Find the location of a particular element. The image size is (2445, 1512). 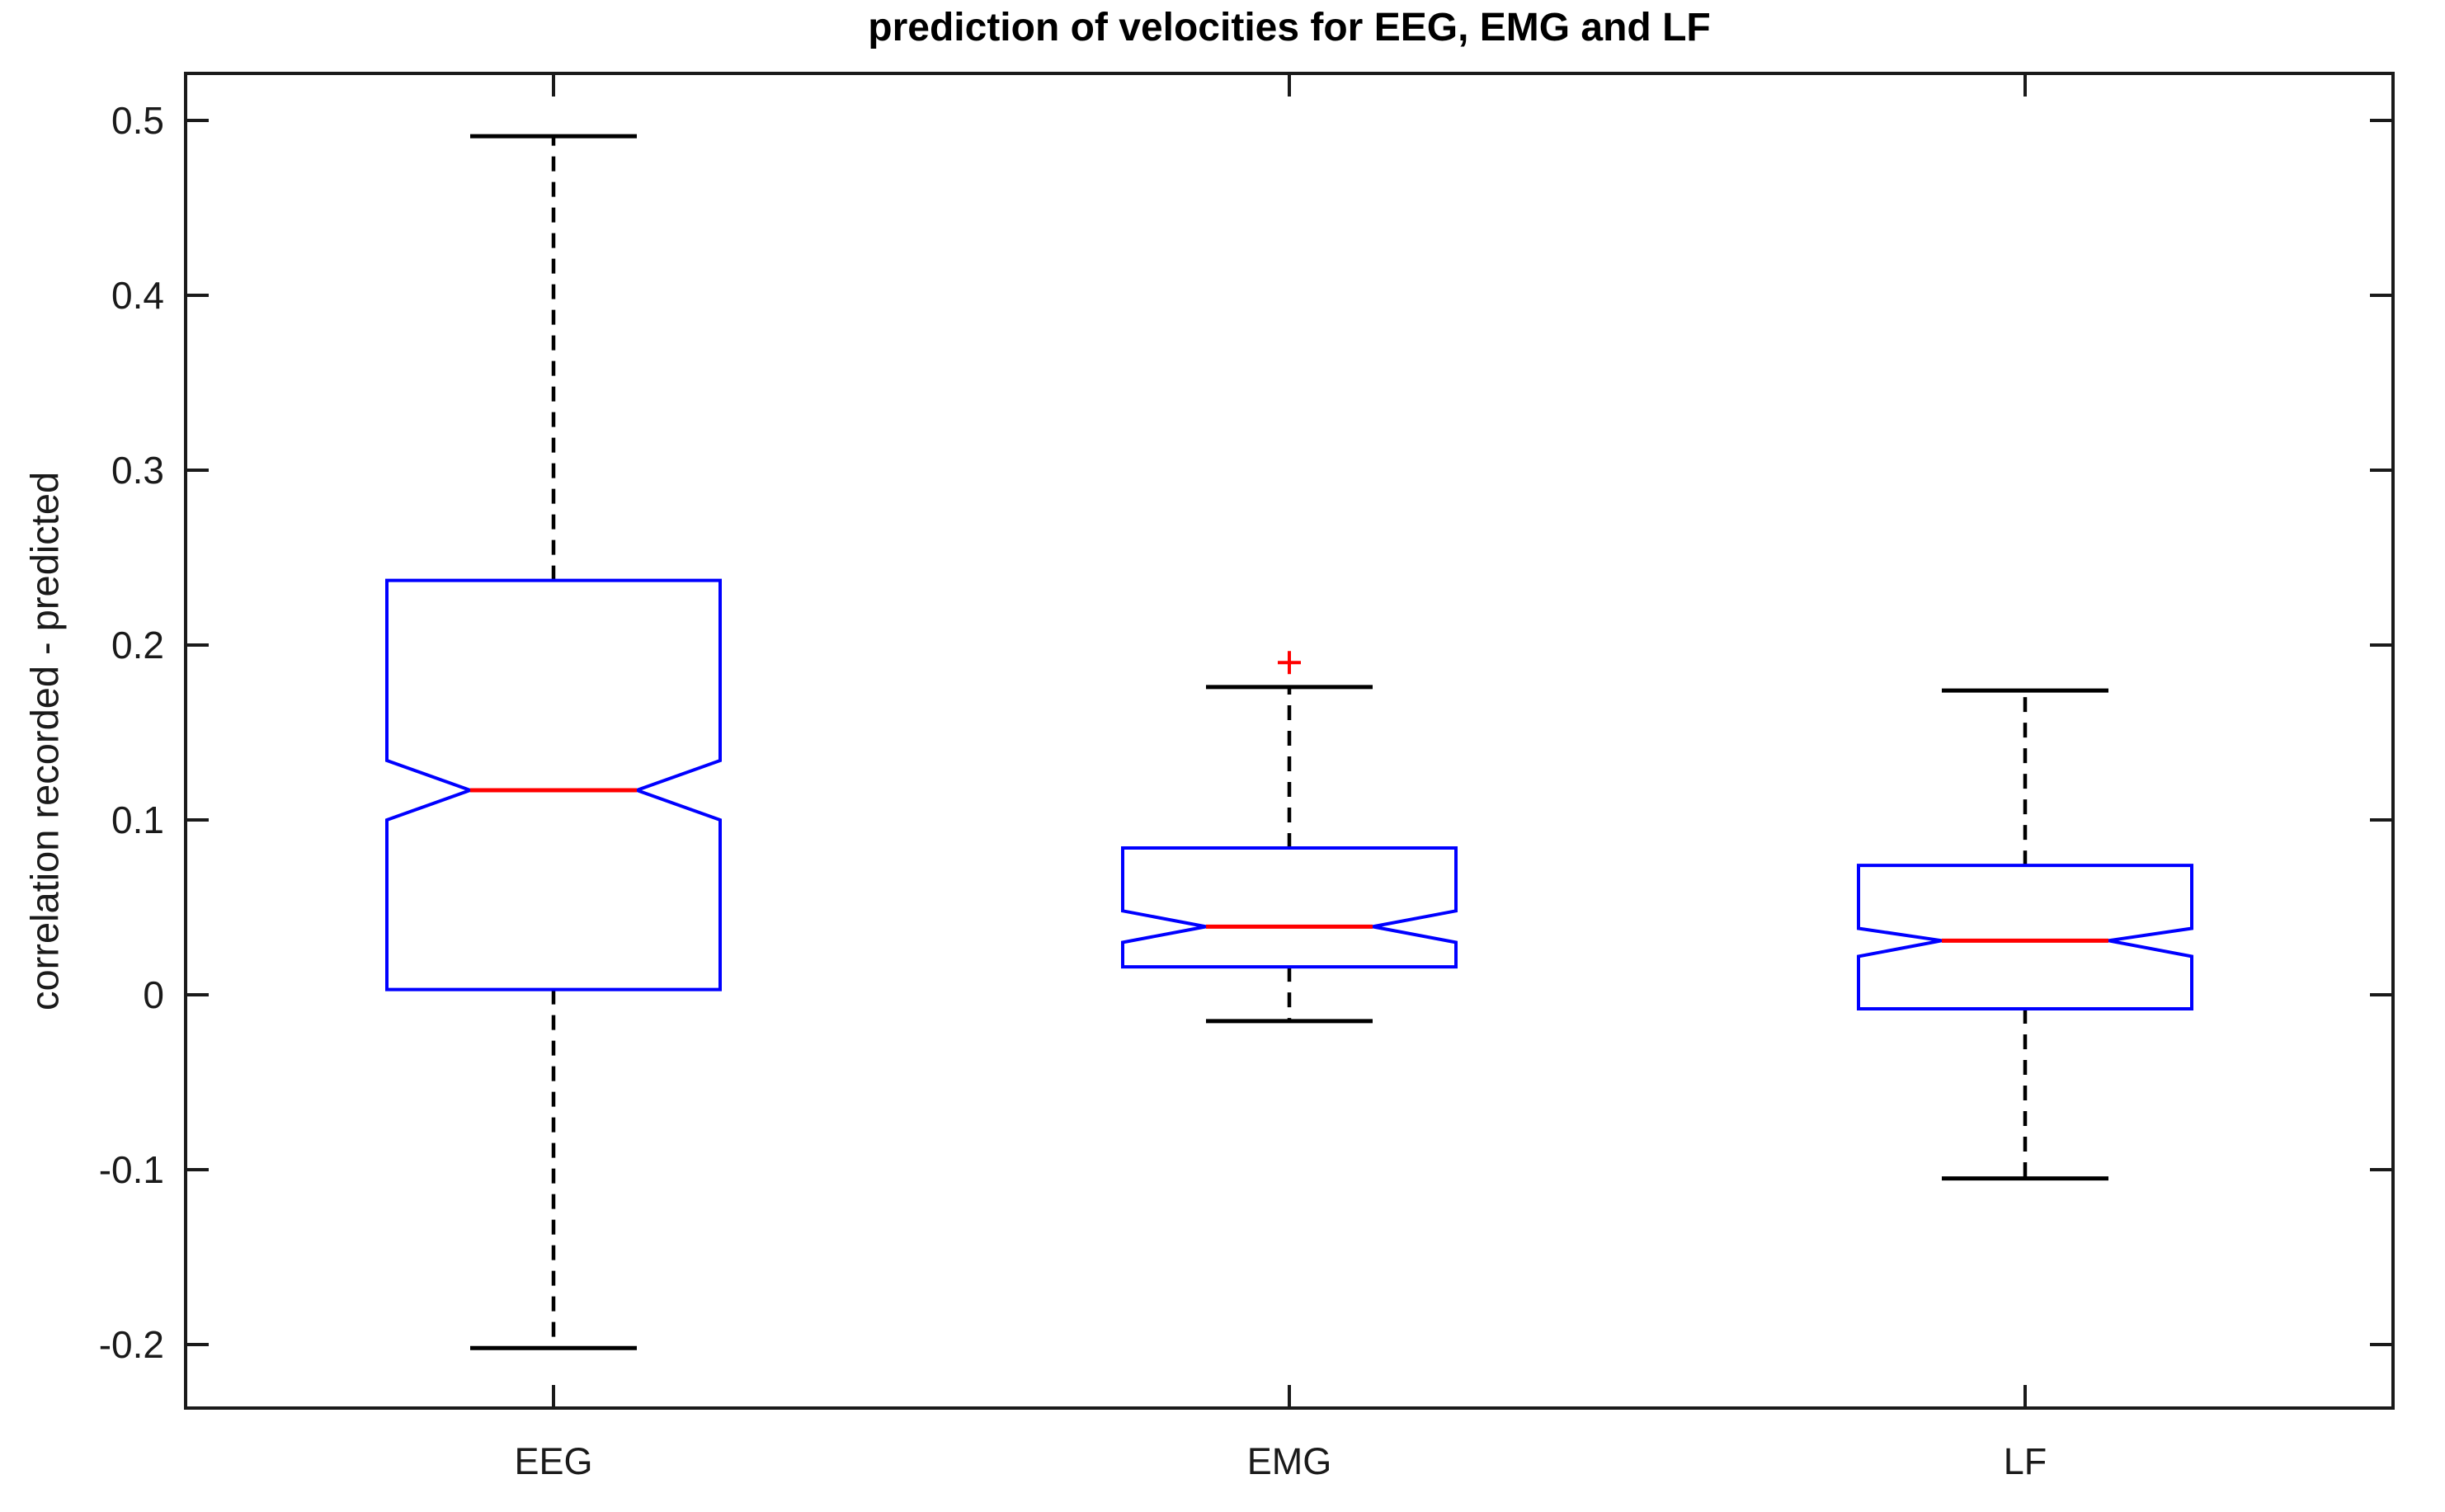

box-group-LF is located at coordinates (2025, 934).